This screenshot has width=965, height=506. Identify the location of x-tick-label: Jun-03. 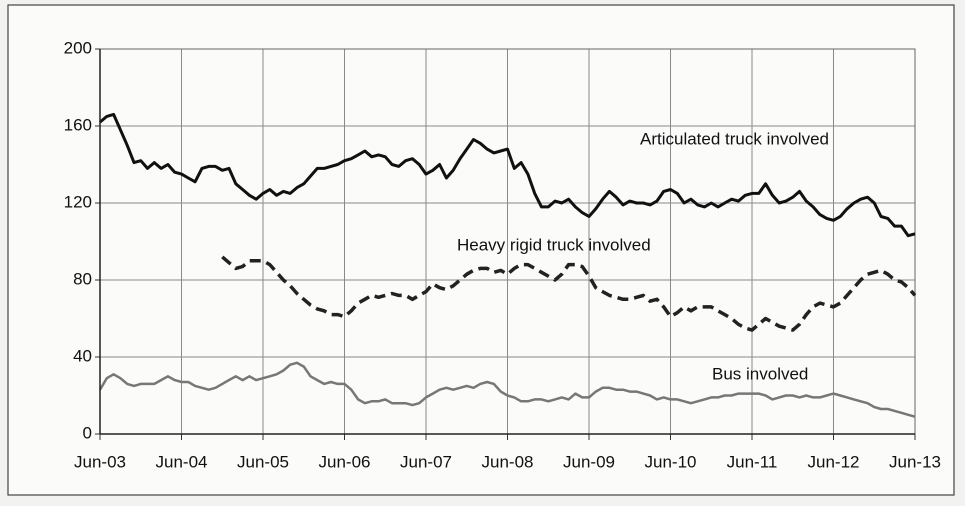
(100, 461).